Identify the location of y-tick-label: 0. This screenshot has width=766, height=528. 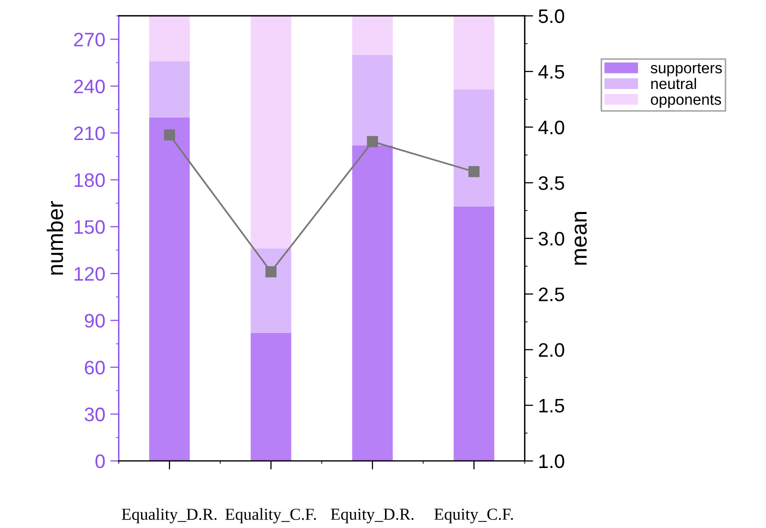
(100, 461).